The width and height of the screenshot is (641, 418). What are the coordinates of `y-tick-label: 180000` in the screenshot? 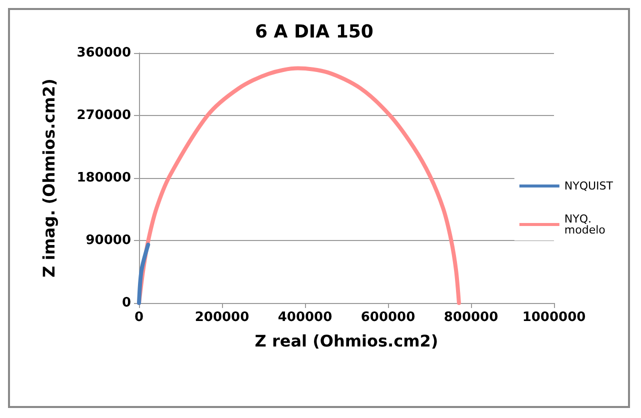 It's located at (103, 178).